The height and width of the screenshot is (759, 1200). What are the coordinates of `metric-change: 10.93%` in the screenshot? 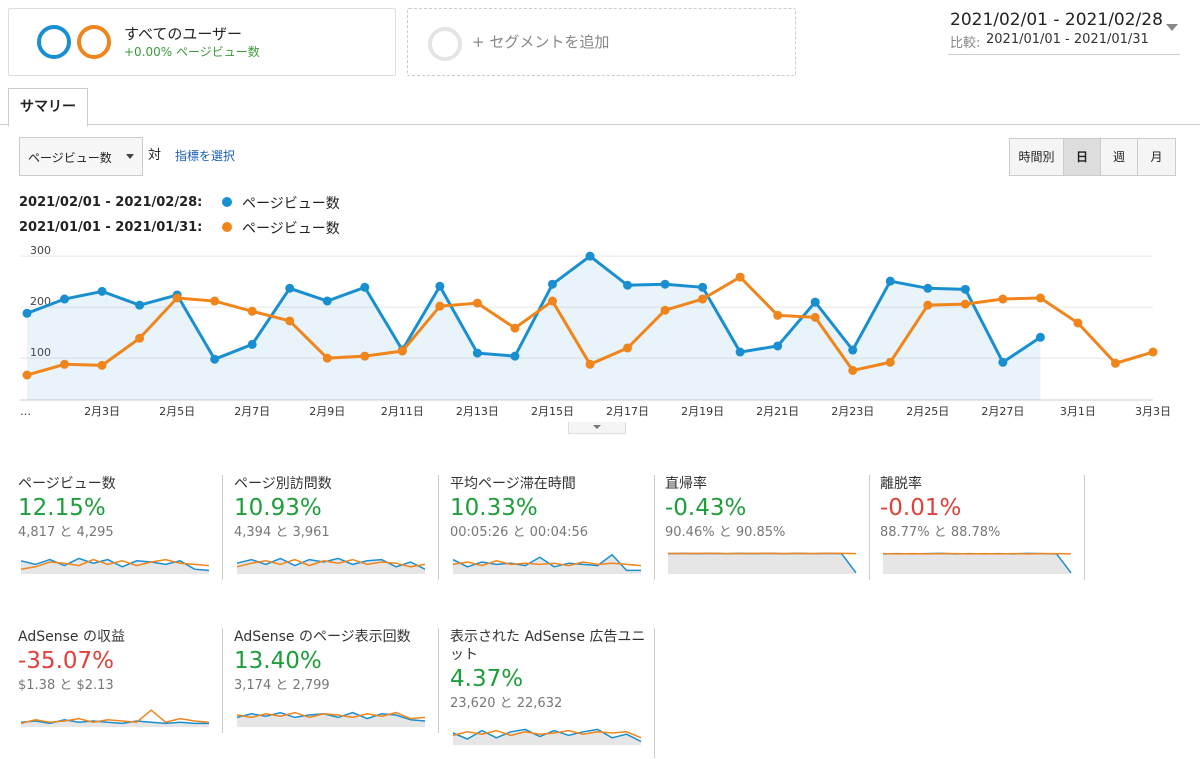 It's located at (278, 508).